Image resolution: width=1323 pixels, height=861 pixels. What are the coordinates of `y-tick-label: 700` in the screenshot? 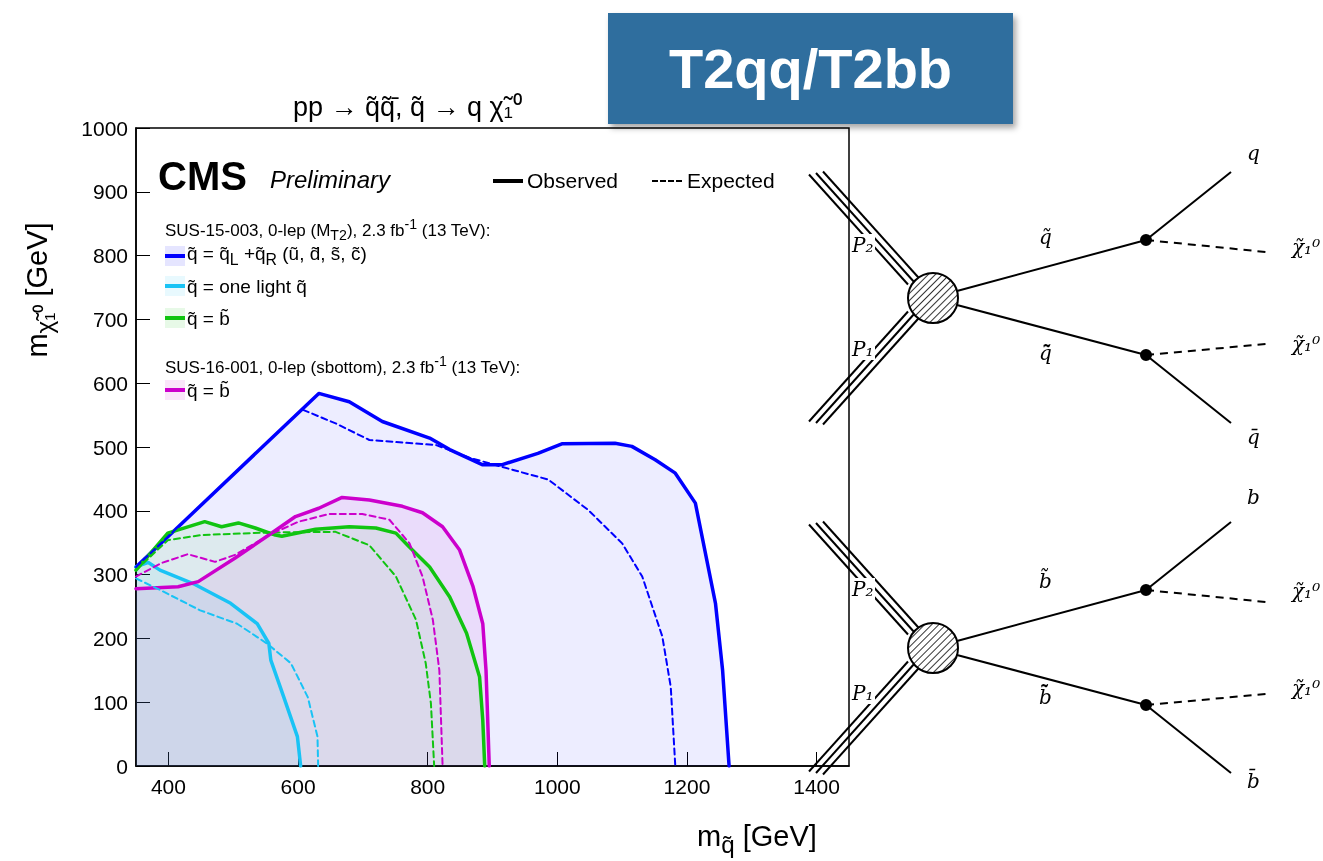 It's located at (110, 319).